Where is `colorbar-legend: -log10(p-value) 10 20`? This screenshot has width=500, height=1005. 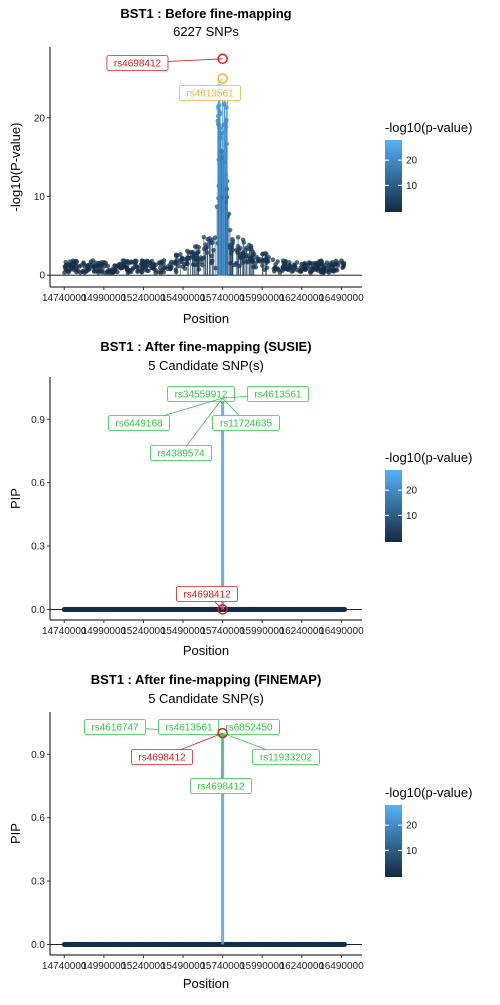 colorbar-legend: -log10(p-value) 10 20 is located at coordinates (428, 496).